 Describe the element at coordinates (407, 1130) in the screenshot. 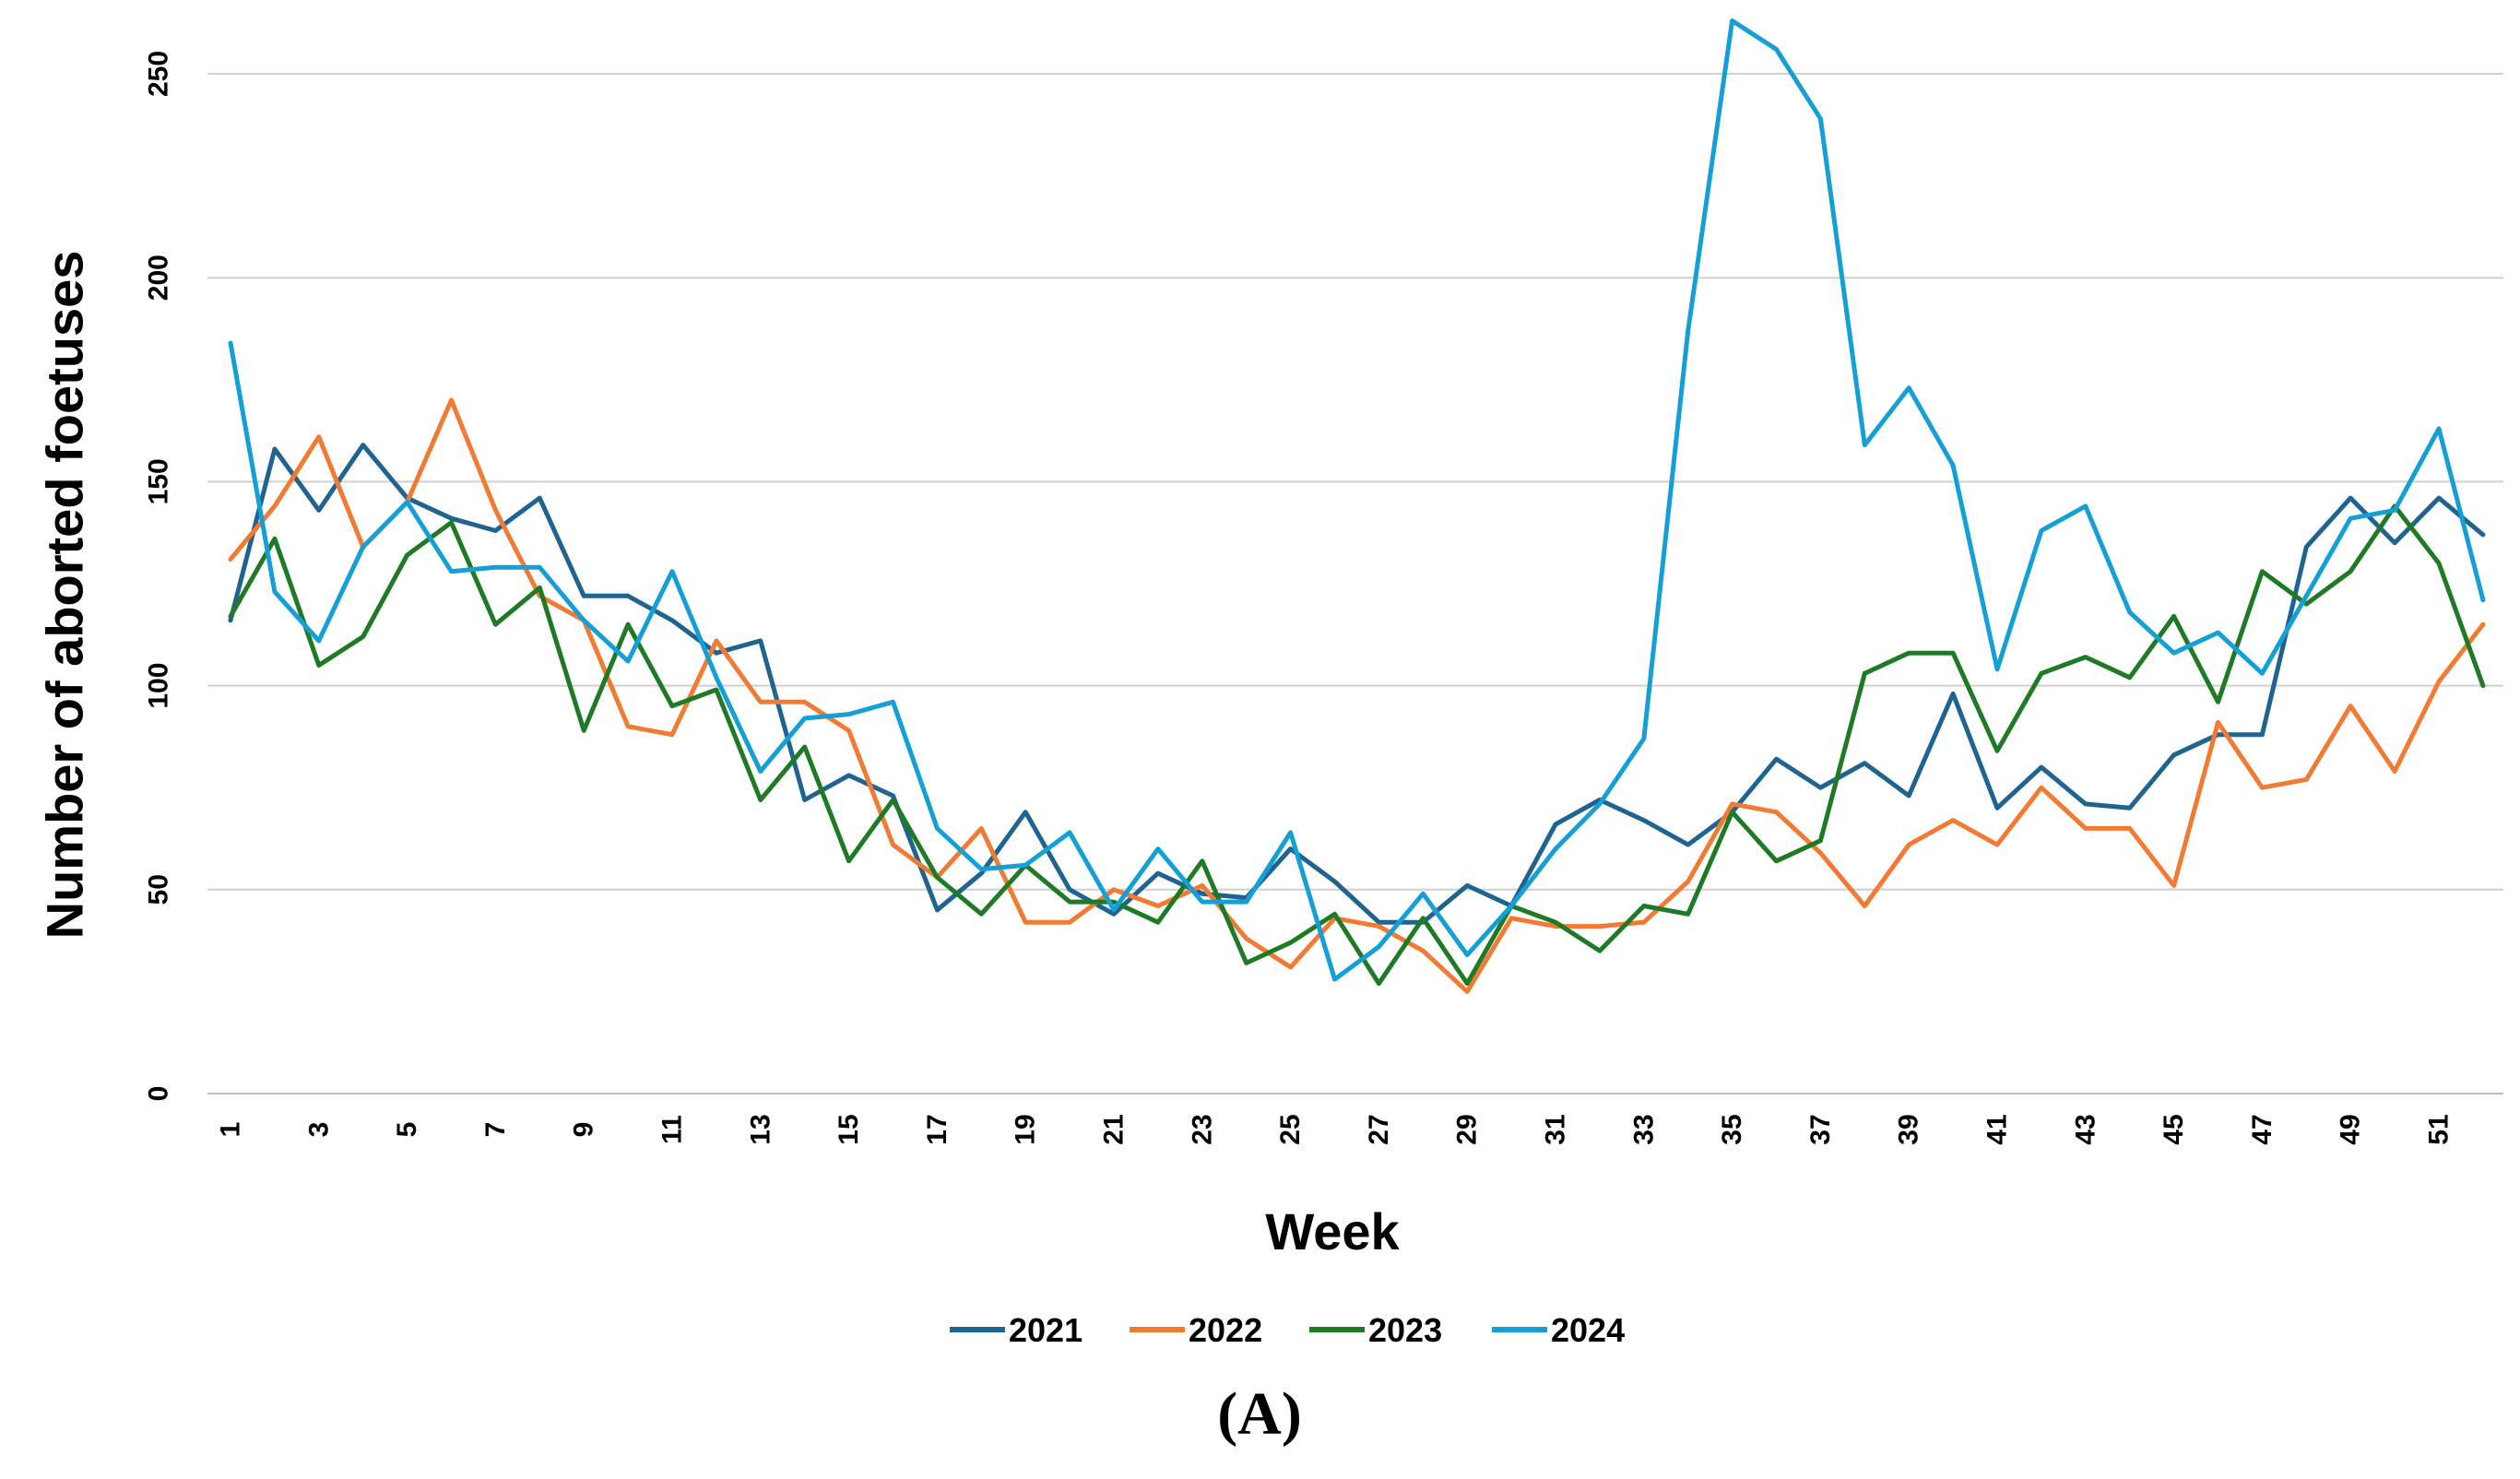

I see `x-tick-label: 5` at that location.